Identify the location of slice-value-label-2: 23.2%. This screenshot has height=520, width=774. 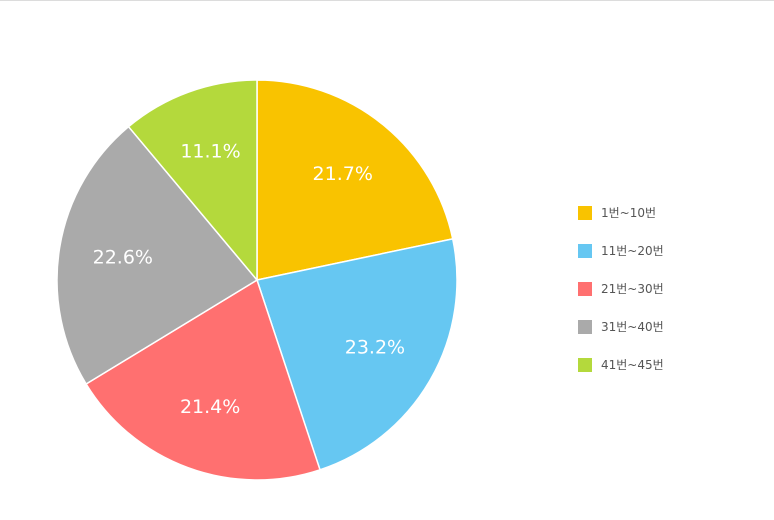
(375, 347).